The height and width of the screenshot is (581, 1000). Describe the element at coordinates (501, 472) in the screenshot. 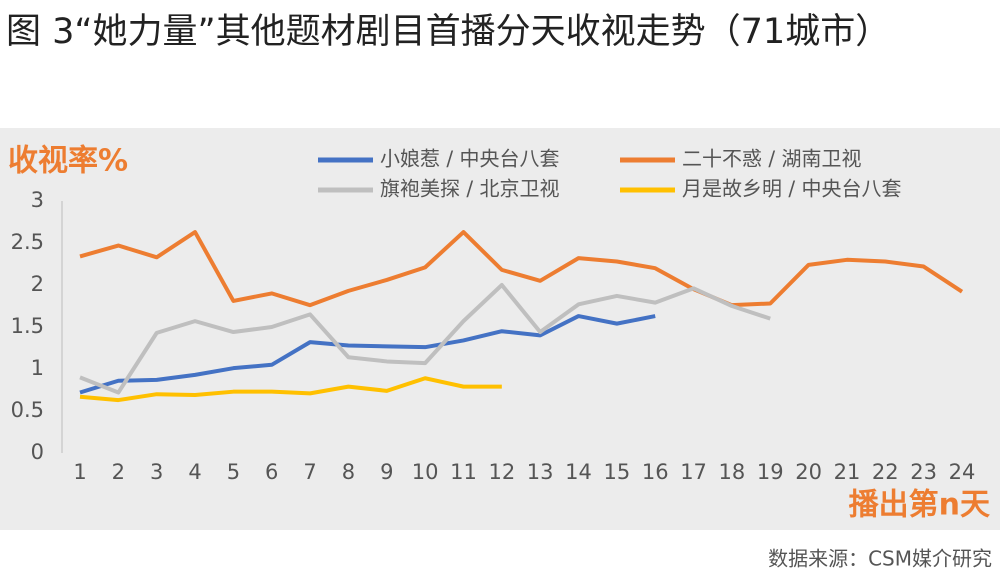

I see `x-tick-label: 12` at that location.